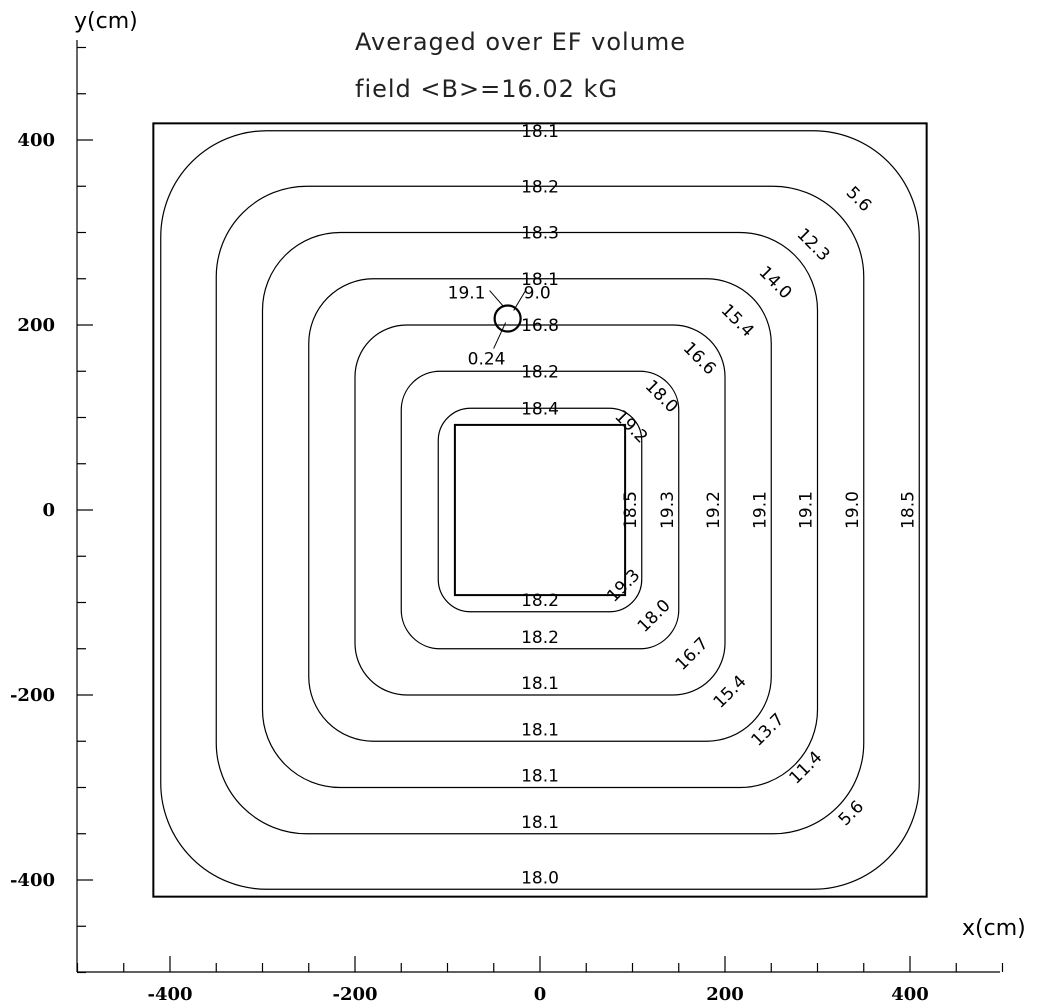  What do you see at coordinates (692, 654) in the screenshot?
I see `contour-label-corner-br: 16.7` at bounding box center [692, 654].